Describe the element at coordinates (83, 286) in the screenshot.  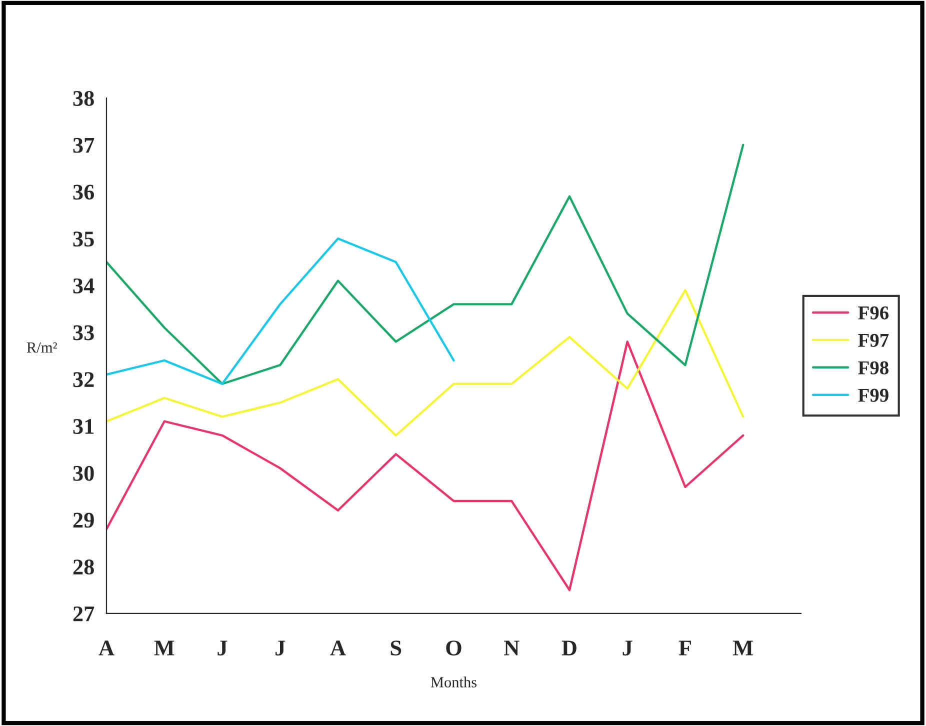
I see `y-tick-label: 34` at that location.